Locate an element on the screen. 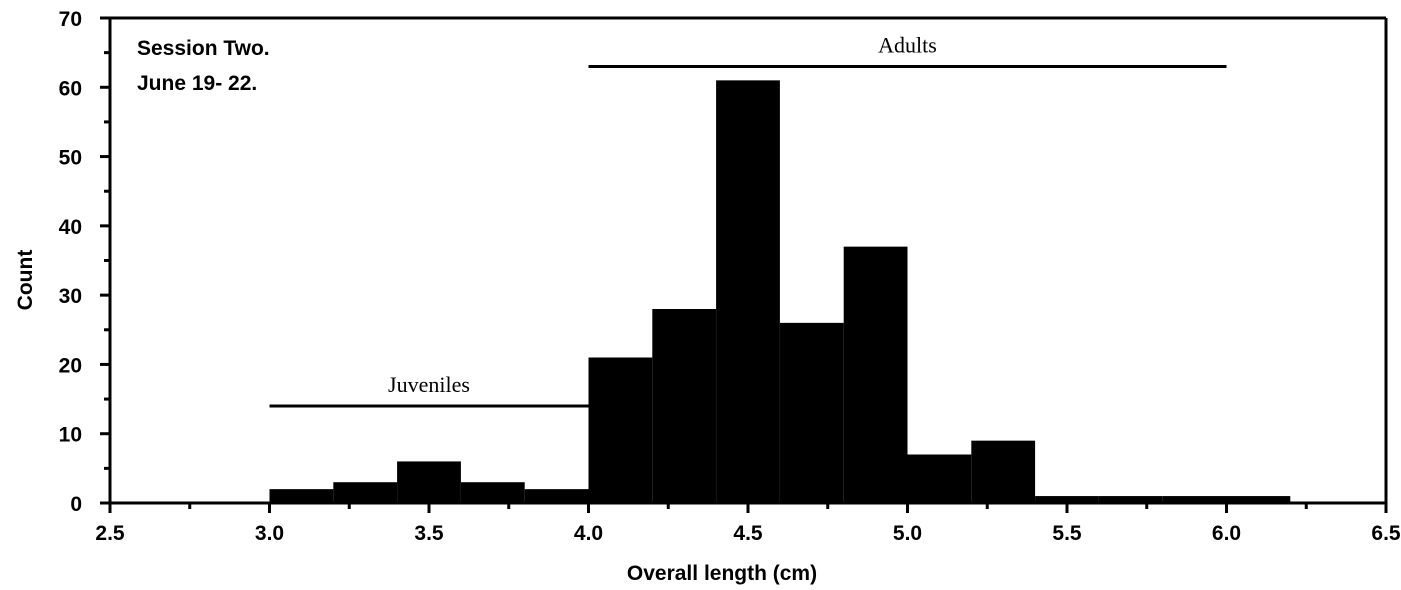 This screenshot has height=590, width=1401. x-axis-label: Overall length (cm) is located at coordinates (722, 573).